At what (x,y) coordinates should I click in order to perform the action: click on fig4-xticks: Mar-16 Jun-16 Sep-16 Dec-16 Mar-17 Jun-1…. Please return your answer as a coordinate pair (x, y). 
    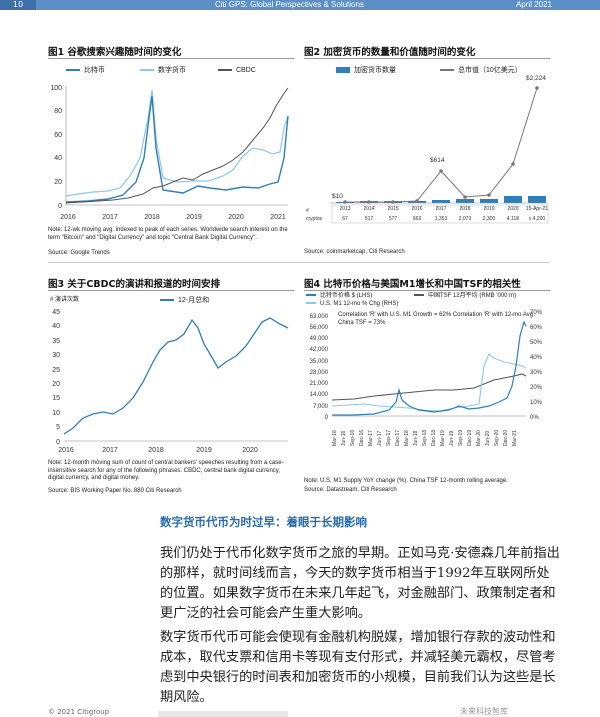
    Looking at the image, I should click on (425, 438).